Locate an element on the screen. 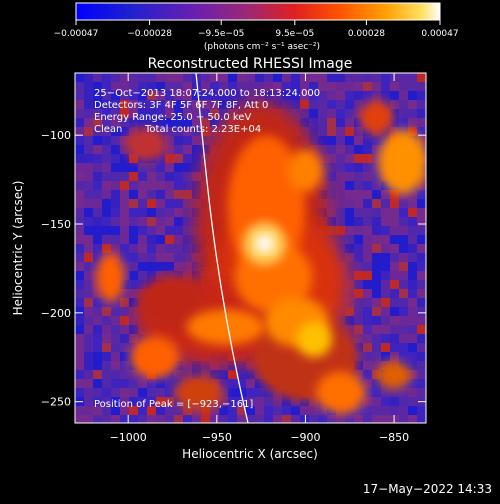 The width and height of the screenshot is (500, 504). colorbar-tick-label: −9.5e−05 is located at coordinates (221, 34).